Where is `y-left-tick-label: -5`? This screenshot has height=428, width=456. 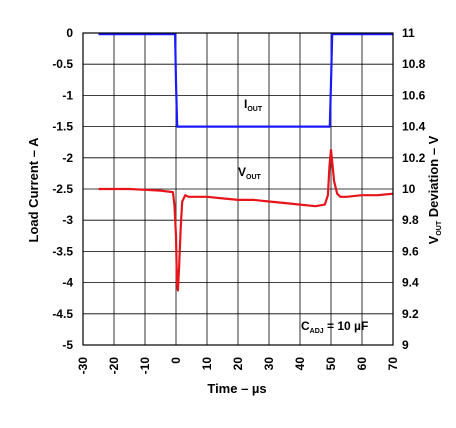
y-left-tick-label: -5 is located at coordinates (67, 345).